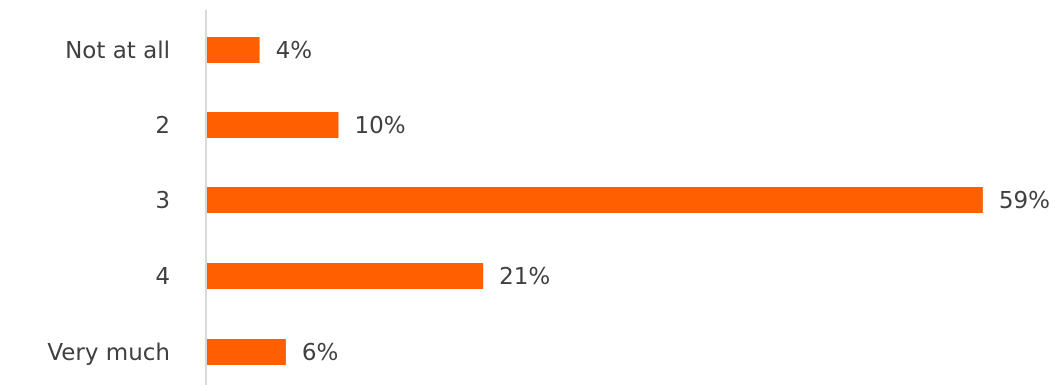 The image size is (1061, 385). What do you see at coordinates (1024, 201) in the screenshot?
I see `value-label-2: 59%` at bounding box center [1024, 201].